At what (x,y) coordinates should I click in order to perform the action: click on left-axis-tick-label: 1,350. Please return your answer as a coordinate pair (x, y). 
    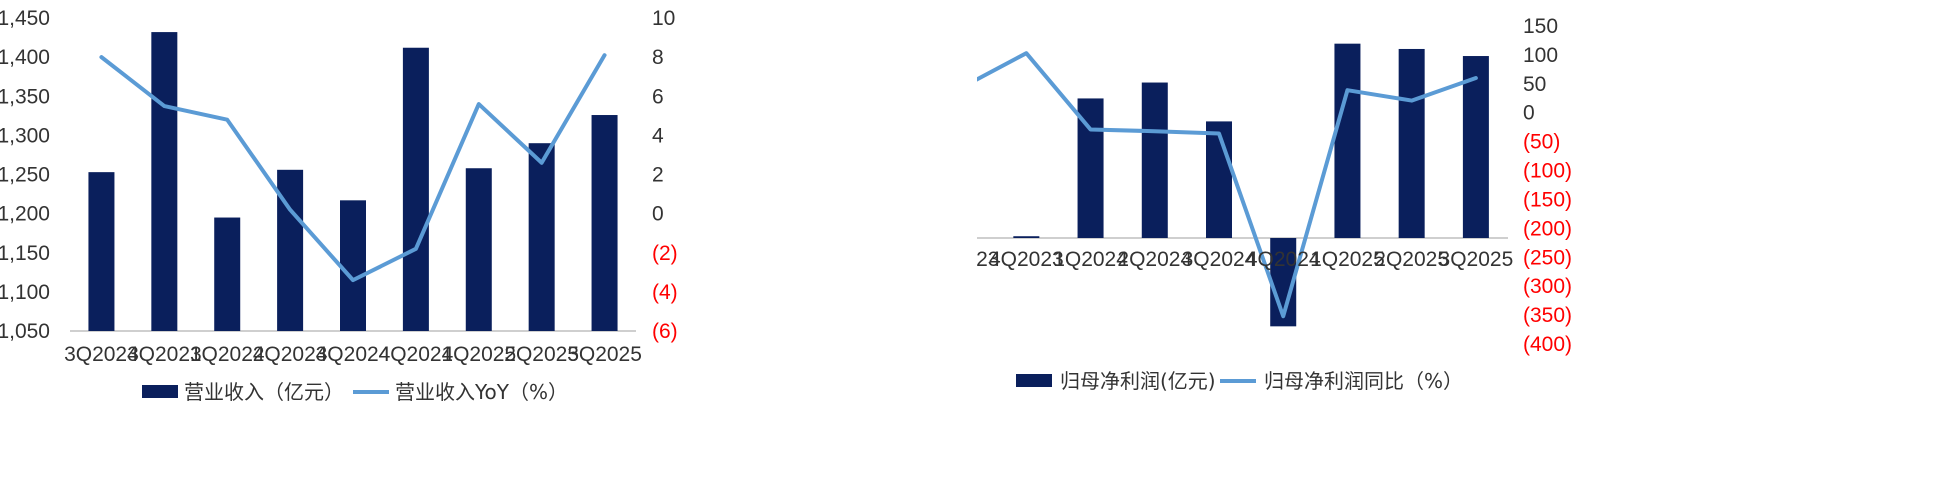
    Looking at the image, I should click on (25, 96).